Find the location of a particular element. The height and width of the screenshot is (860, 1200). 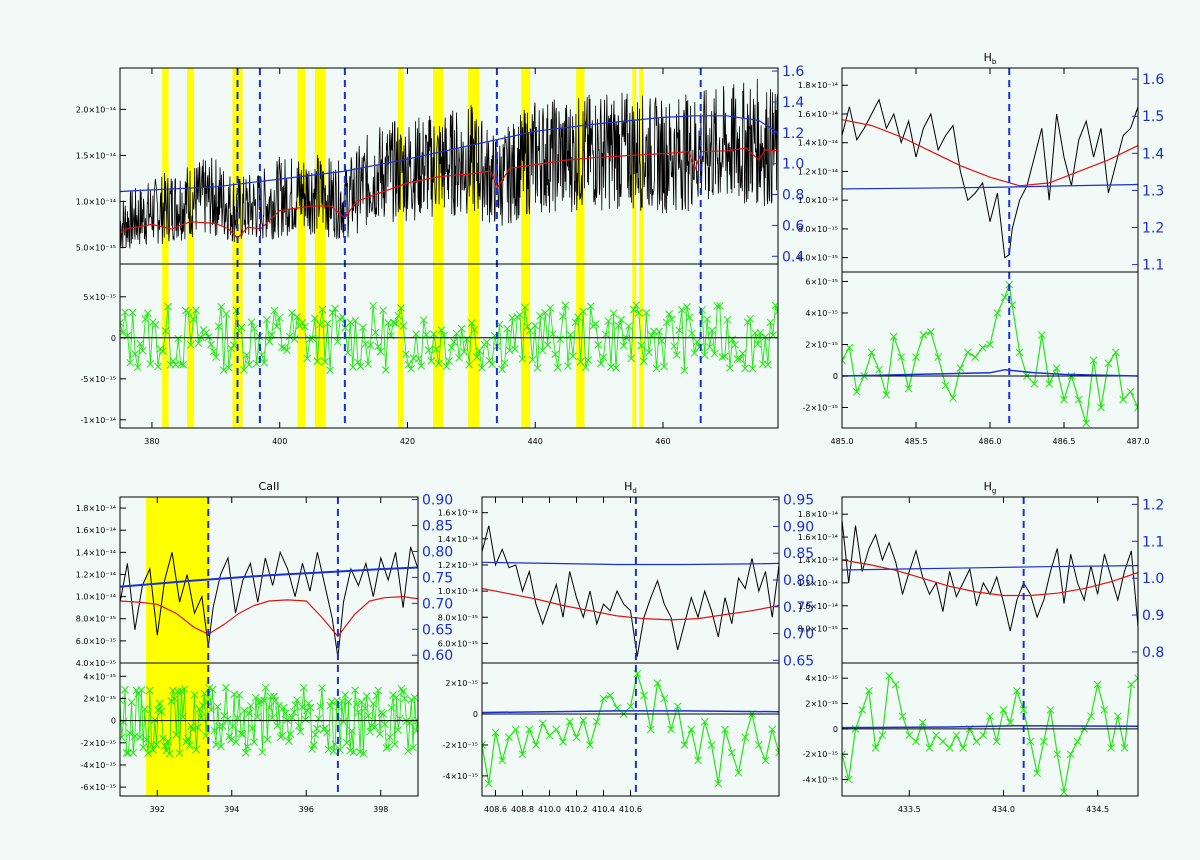

bottom-frame is located at coordinates (269, 729).